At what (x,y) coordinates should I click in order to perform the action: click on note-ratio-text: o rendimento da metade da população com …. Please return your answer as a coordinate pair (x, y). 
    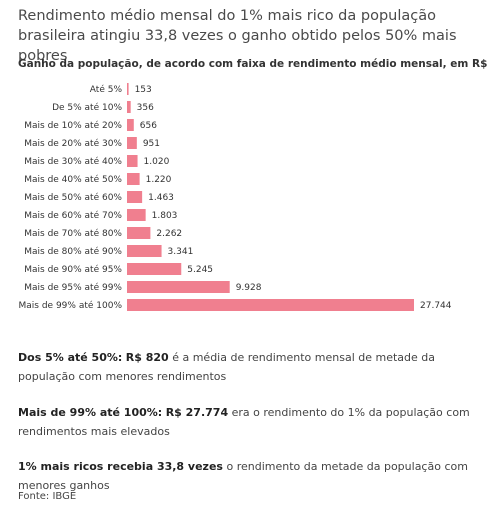
    Looking at the image, I should click on (243, 476).